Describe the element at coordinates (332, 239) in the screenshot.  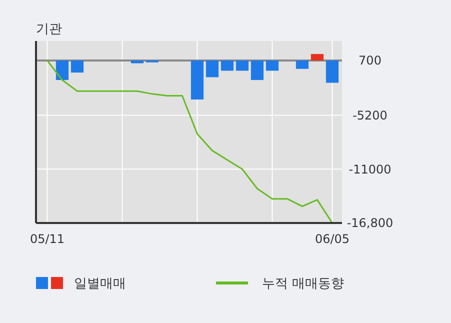
I see `x-tick-label: 06/05` at that location.